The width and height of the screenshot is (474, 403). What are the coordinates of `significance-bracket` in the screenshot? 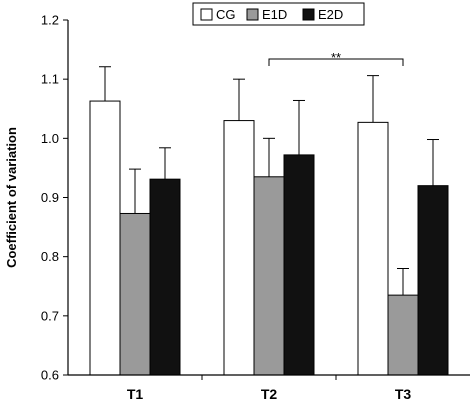 It's located at (336, 62).